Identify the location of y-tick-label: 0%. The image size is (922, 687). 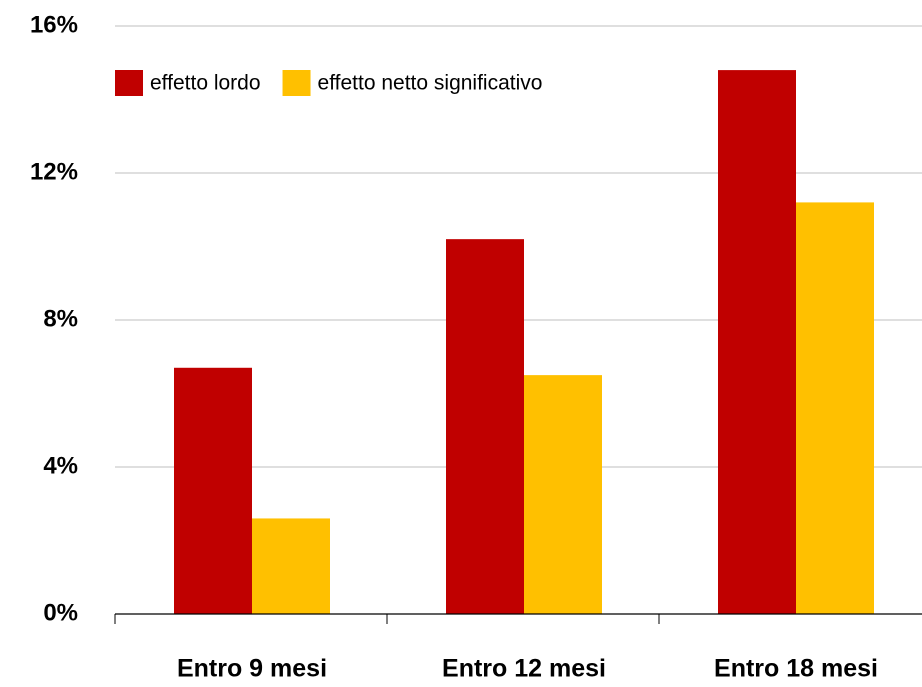
(60, 612).